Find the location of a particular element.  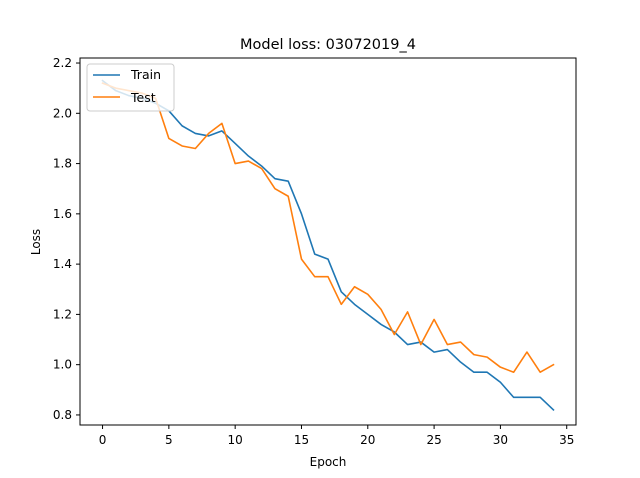

y-tick-label: 0.8 is located at coordinates (62, 415).